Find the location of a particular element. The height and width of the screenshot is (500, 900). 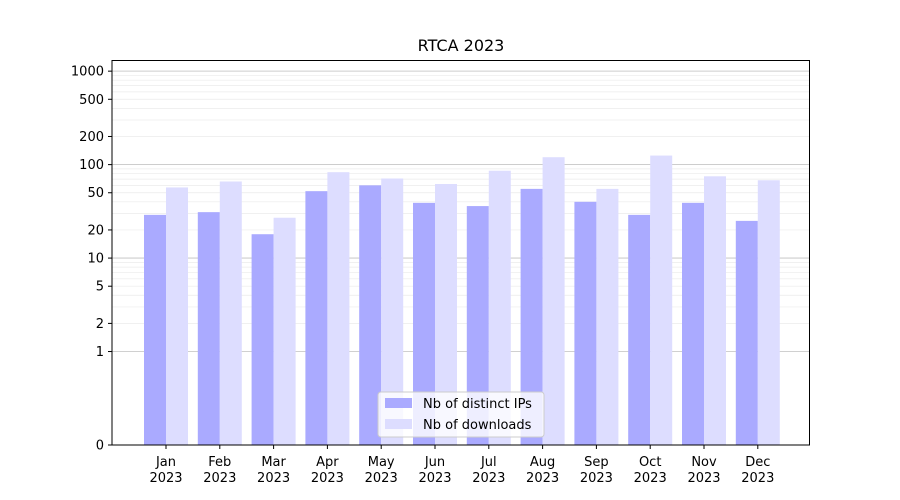

y-tick-label: 0 is located at coordinates (100, 446).